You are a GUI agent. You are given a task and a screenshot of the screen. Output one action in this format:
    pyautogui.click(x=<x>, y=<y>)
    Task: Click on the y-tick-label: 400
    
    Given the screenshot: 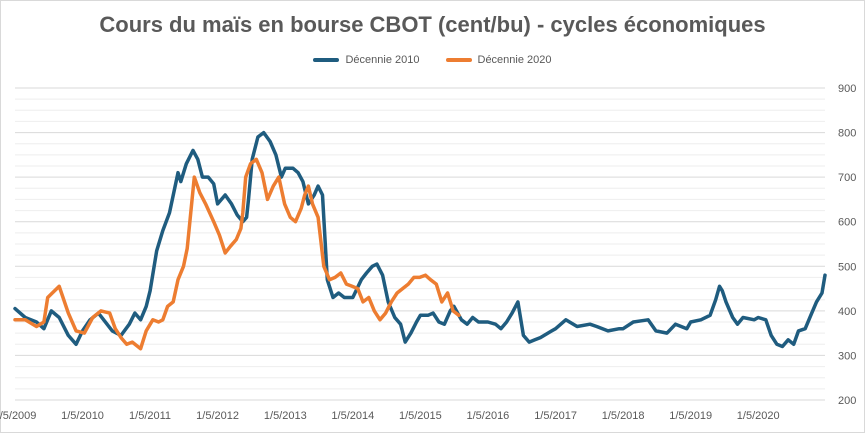 What is the action you would take?
    pyautogui.click(x=847, y=312)
    